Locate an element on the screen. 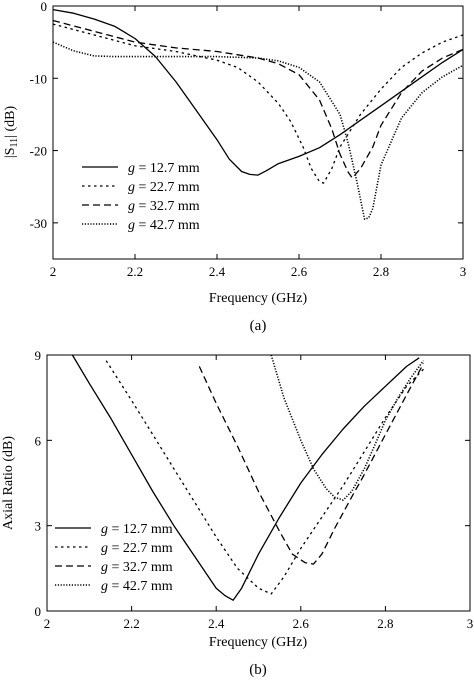  y-tick-label: 3 is located at coordinates (38, 526).